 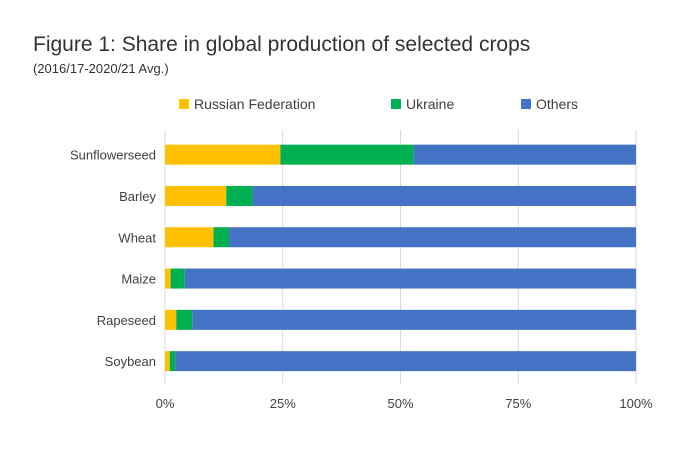 I want to click on chart-subtitle: (2016/17-2020/21 Avg.), so click(x=101, y=68).